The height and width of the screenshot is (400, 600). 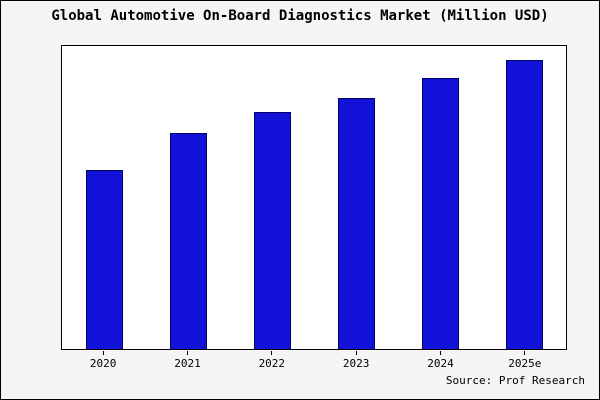 What do you see at coordinates (356, 363) in the screenshot?
I see `x-tick-label: 2023` at bounding box center [356, 363].